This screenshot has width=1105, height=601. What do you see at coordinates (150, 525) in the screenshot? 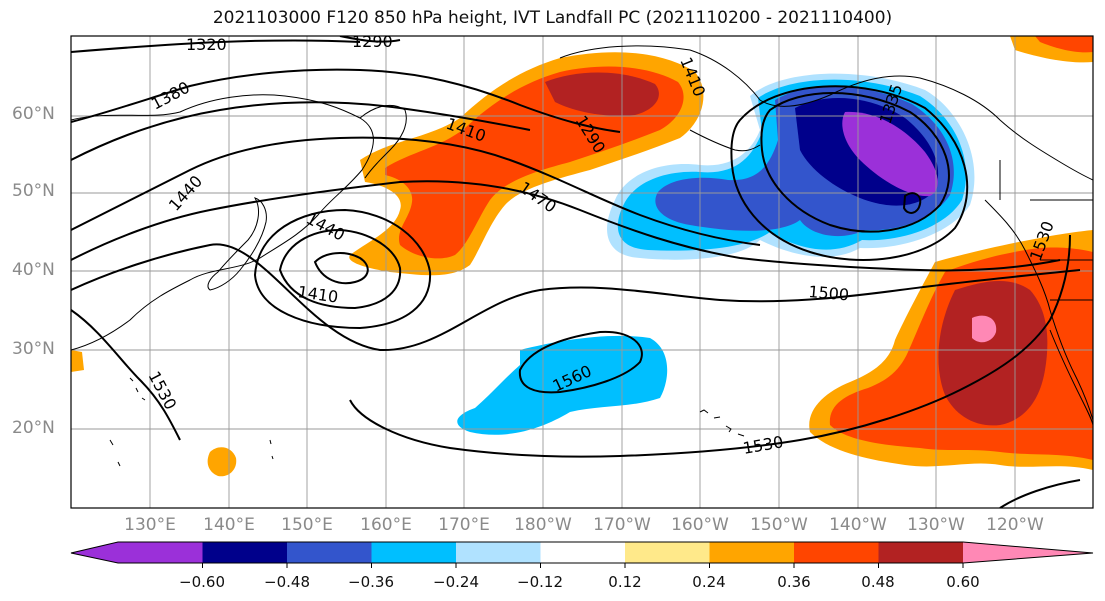
I see `lon-label: 130°E` at bounding box center [150, 525].